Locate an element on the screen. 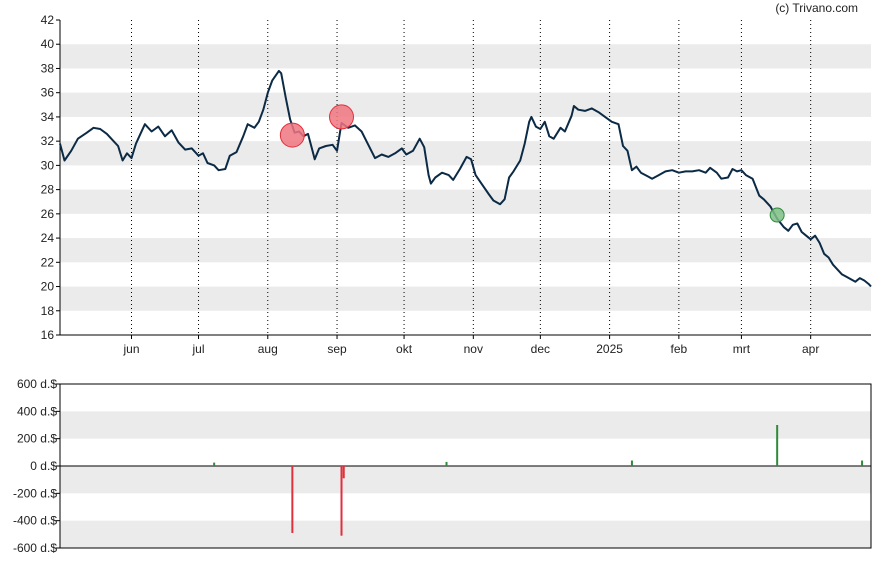  x-tick-label: jul is located at coordinates (198, 349).